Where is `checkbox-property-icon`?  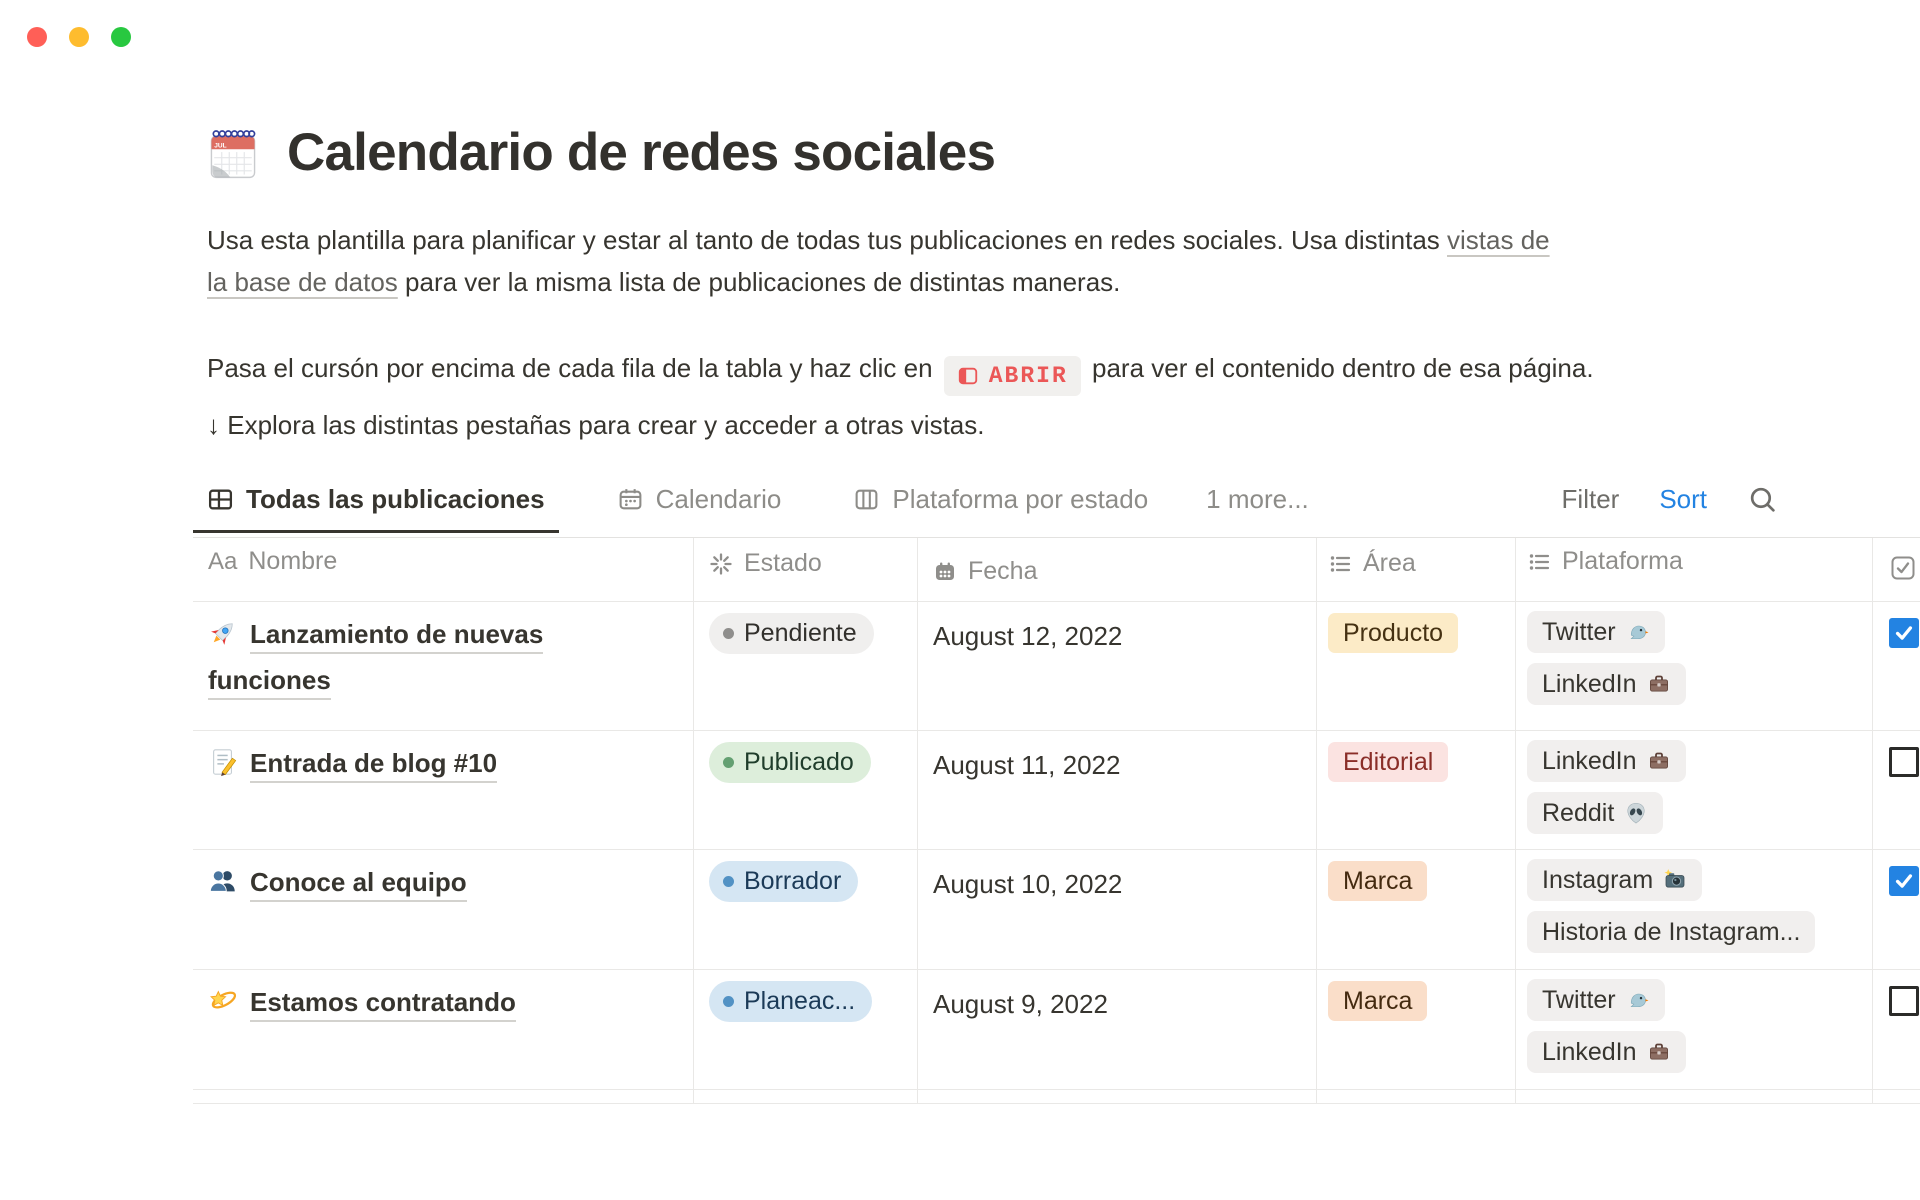 checkbox-property-icon is located at coordinates (1903, 568).